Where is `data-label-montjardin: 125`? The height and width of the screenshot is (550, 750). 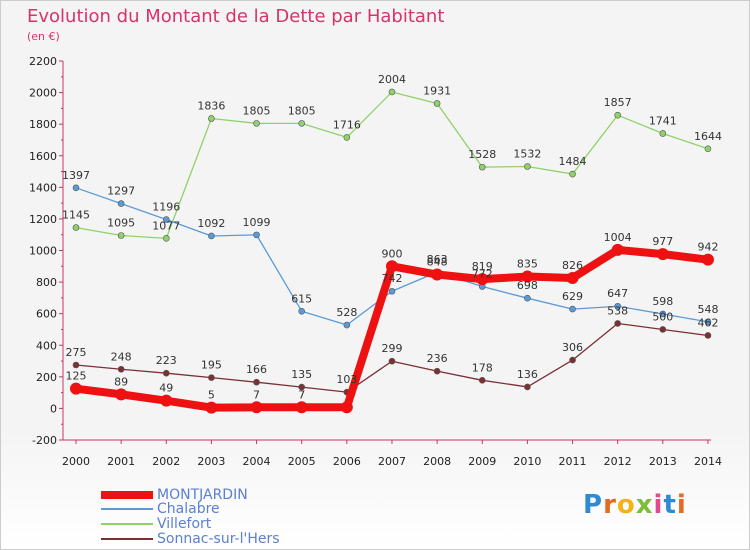 data-label-montjardin: 125 is located at coordinates (76, 376).